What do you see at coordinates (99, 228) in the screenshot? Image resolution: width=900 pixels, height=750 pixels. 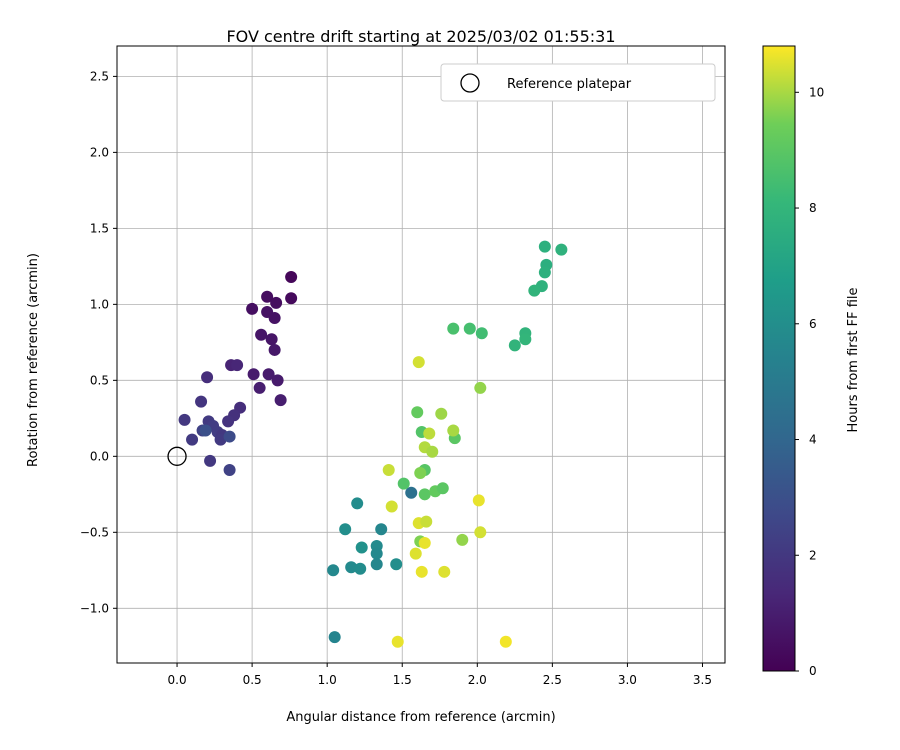 I see `y-tick-label: 1.5` at bounding box center [99, 228].